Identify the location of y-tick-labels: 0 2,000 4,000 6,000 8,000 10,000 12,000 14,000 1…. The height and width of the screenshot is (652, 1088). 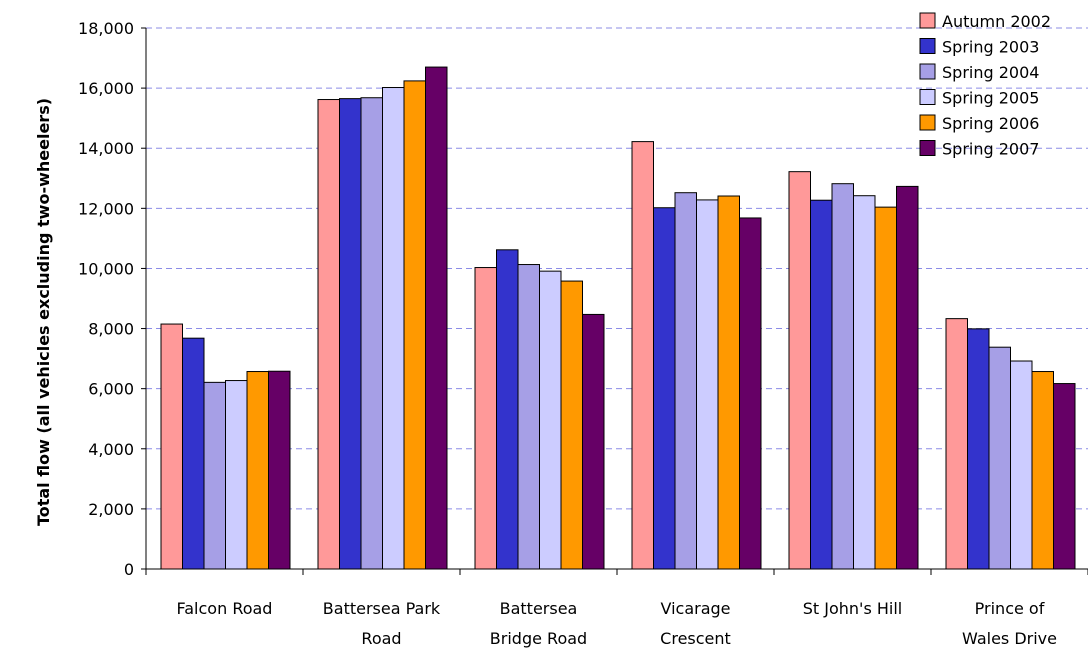
(106, 299).